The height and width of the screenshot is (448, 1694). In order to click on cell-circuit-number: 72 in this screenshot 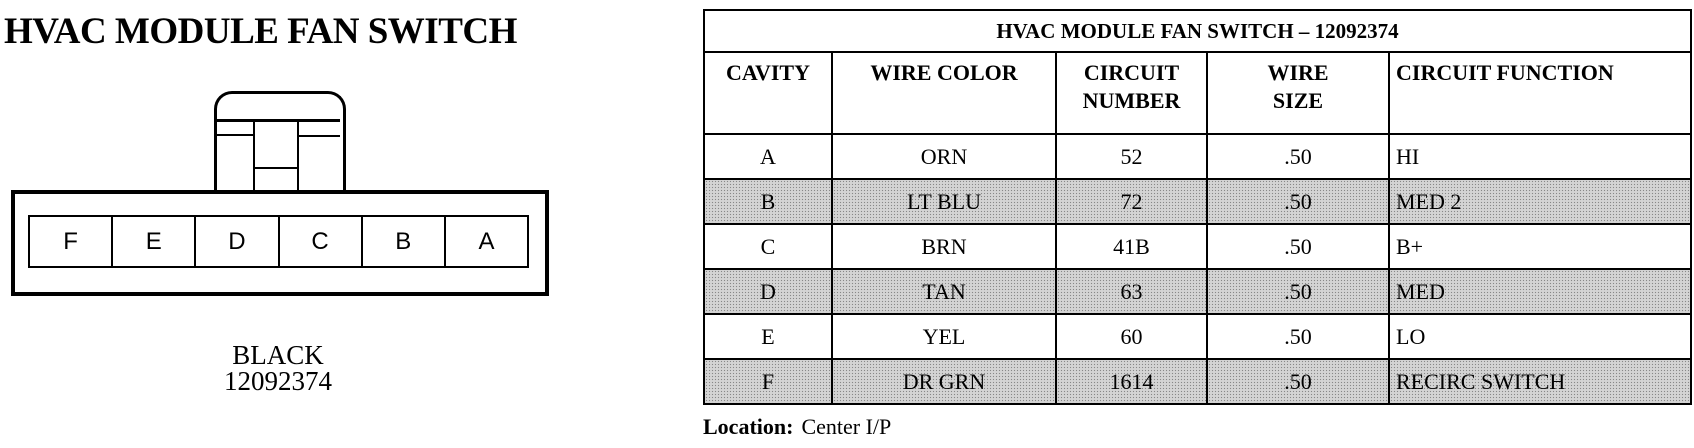, I will do `click(1131, 201)`.